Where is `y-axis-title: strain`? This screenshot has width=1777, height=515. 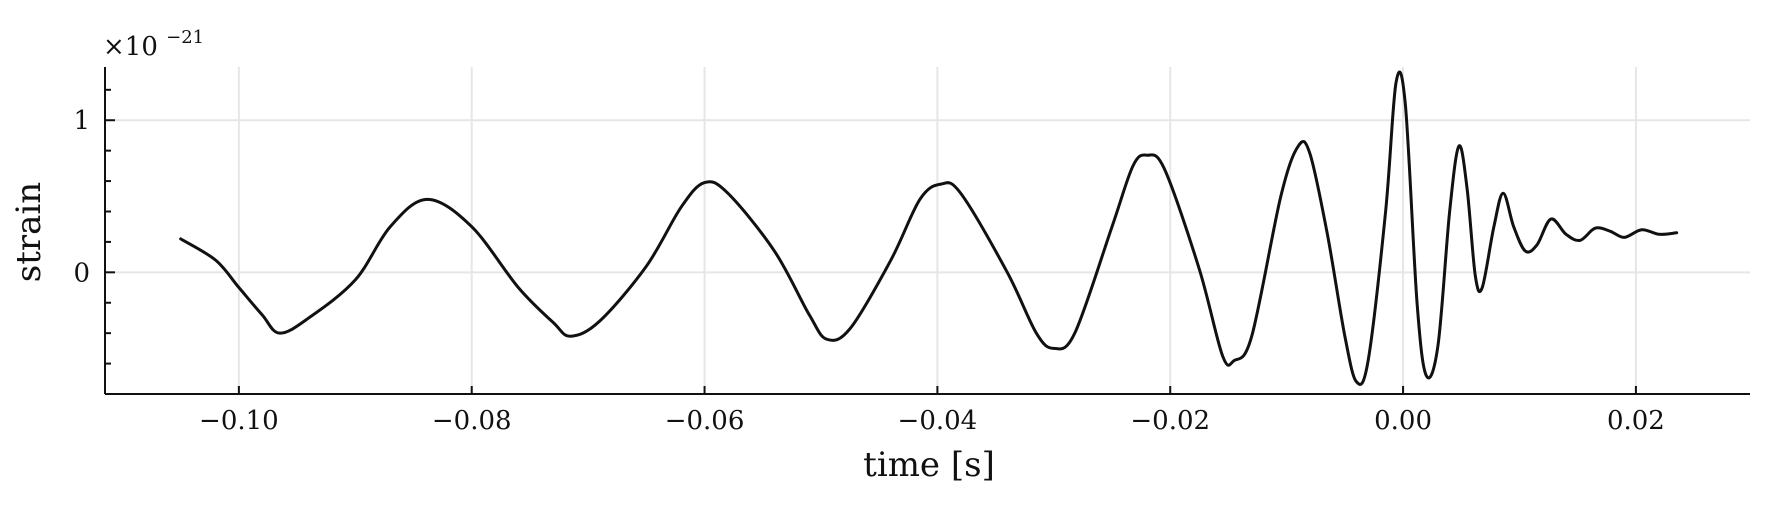 y-axis-title: strain is located at coordinates (29, 232).